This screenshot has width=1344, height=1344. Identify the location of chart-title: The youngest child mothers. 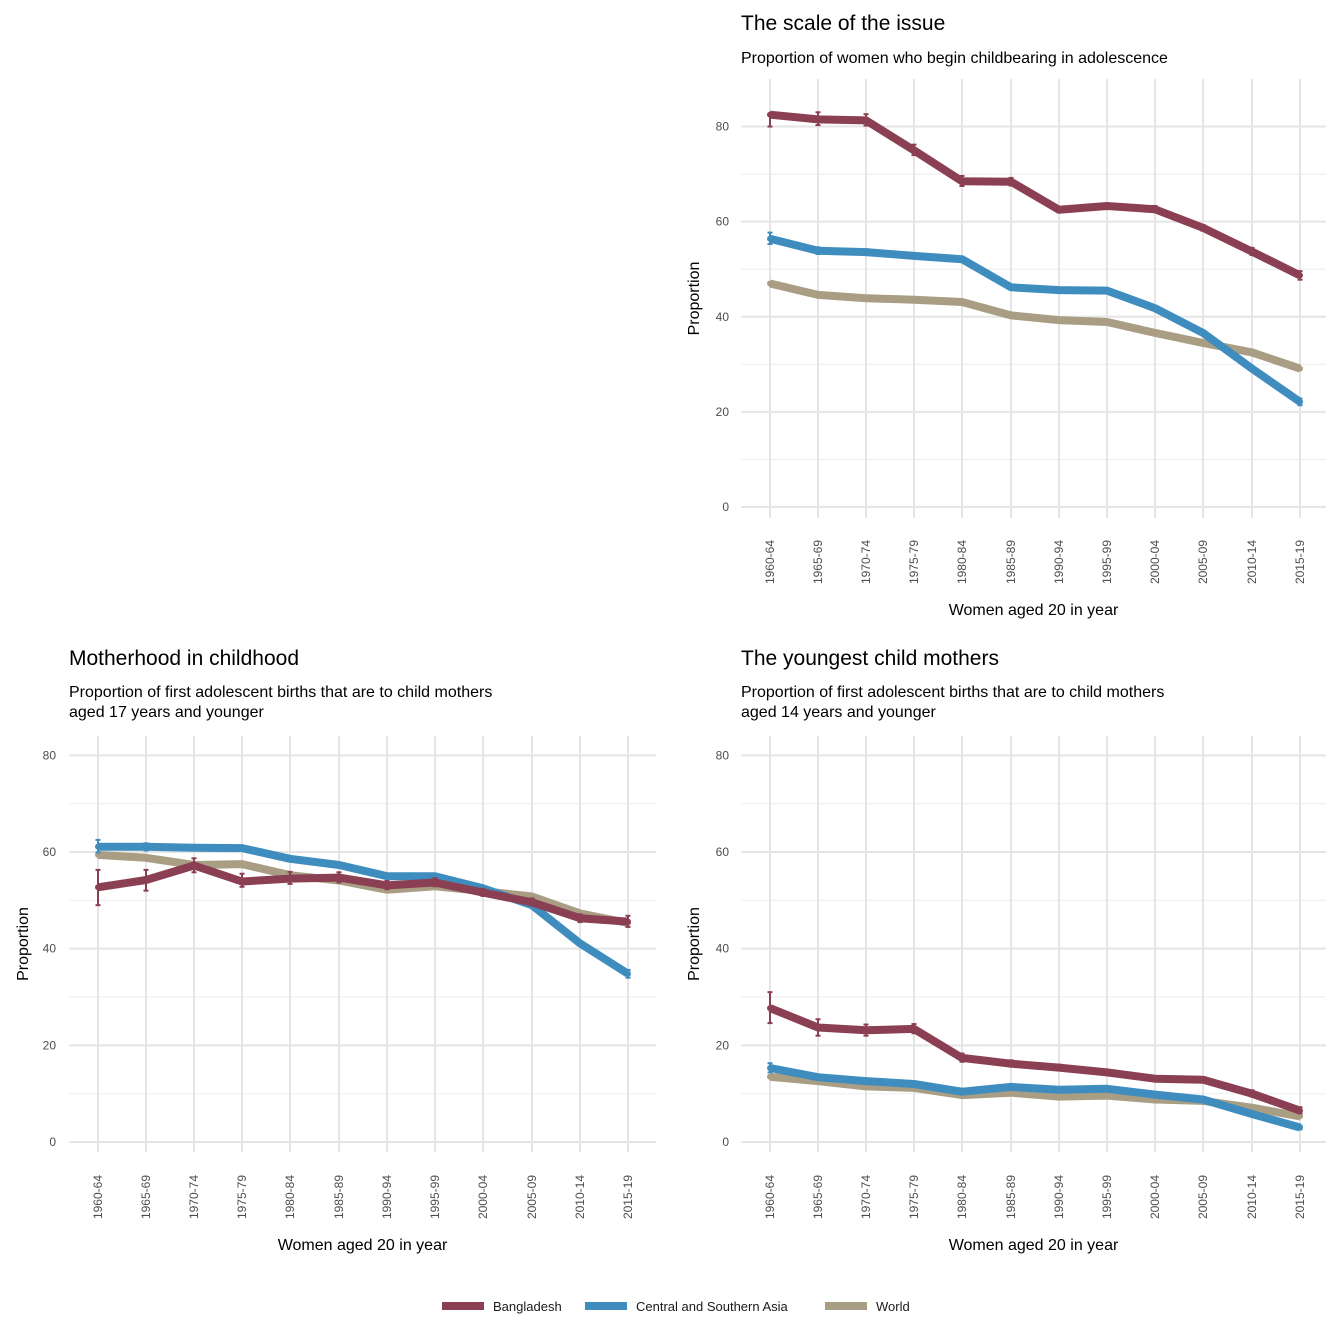
(870, 658).